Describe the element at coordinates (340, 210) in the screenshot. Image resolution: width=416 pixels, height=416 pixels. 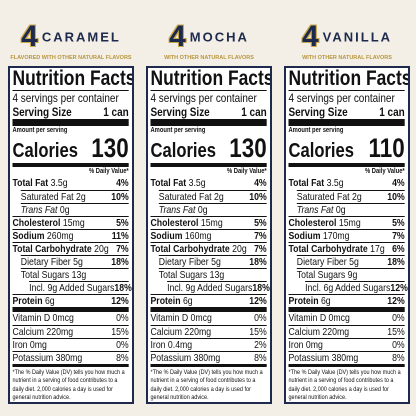
I see `nutrient-amount: 0g` at that location.